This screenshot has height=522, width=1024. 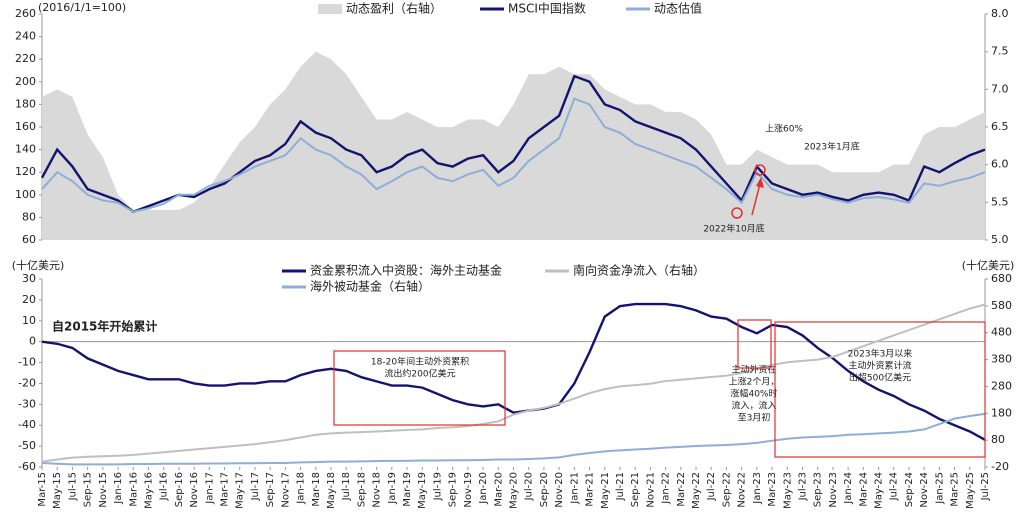 I want to click on line, so click(x=513, y=439).